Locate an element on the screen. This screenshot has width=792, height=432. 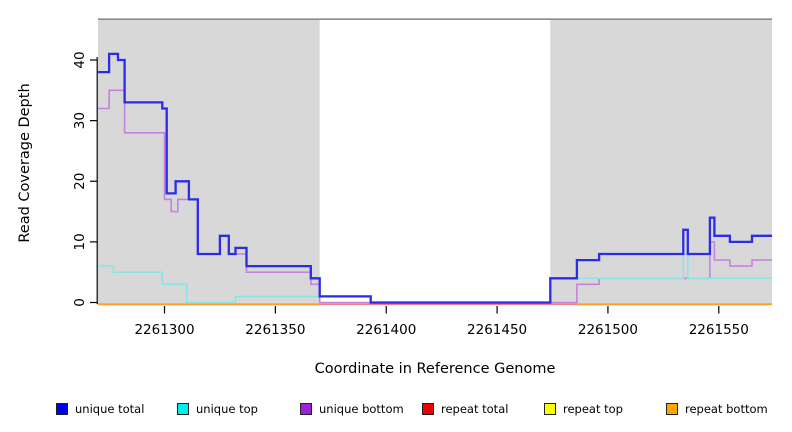
legend-item-unique-total: unique total is located at coordinates (100, 409).